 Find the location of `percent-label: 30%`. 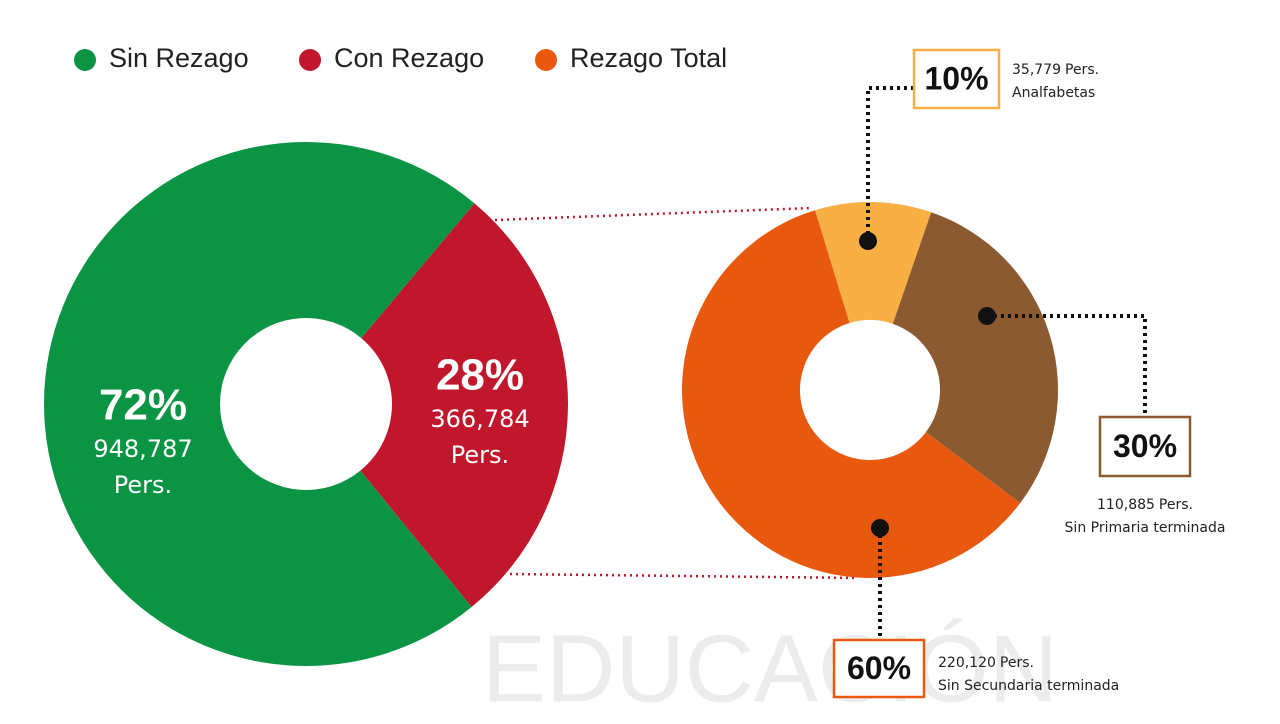

percent-label: 30% is located at coordinates (1145, 446).